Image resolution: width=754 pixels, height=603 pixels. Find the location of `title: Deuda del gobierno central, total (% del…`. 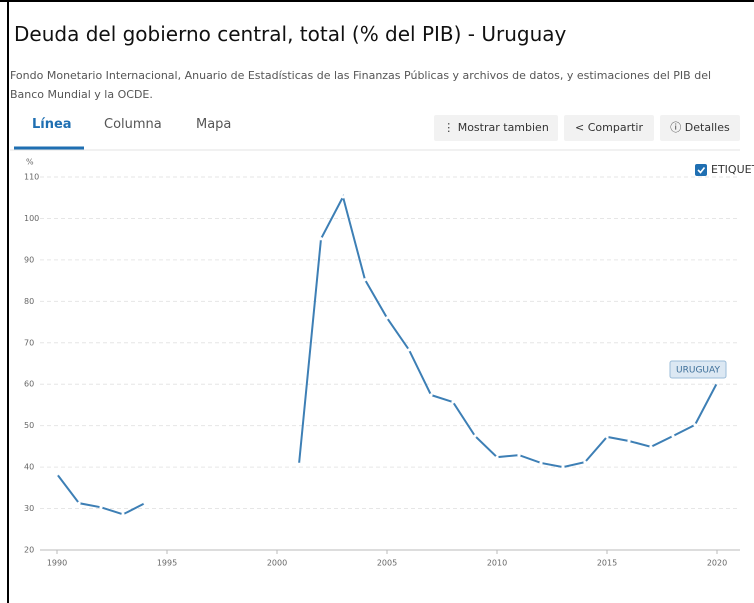

title: Deuda del gobierno central, total (% del… is located at coordinates (290, 34).